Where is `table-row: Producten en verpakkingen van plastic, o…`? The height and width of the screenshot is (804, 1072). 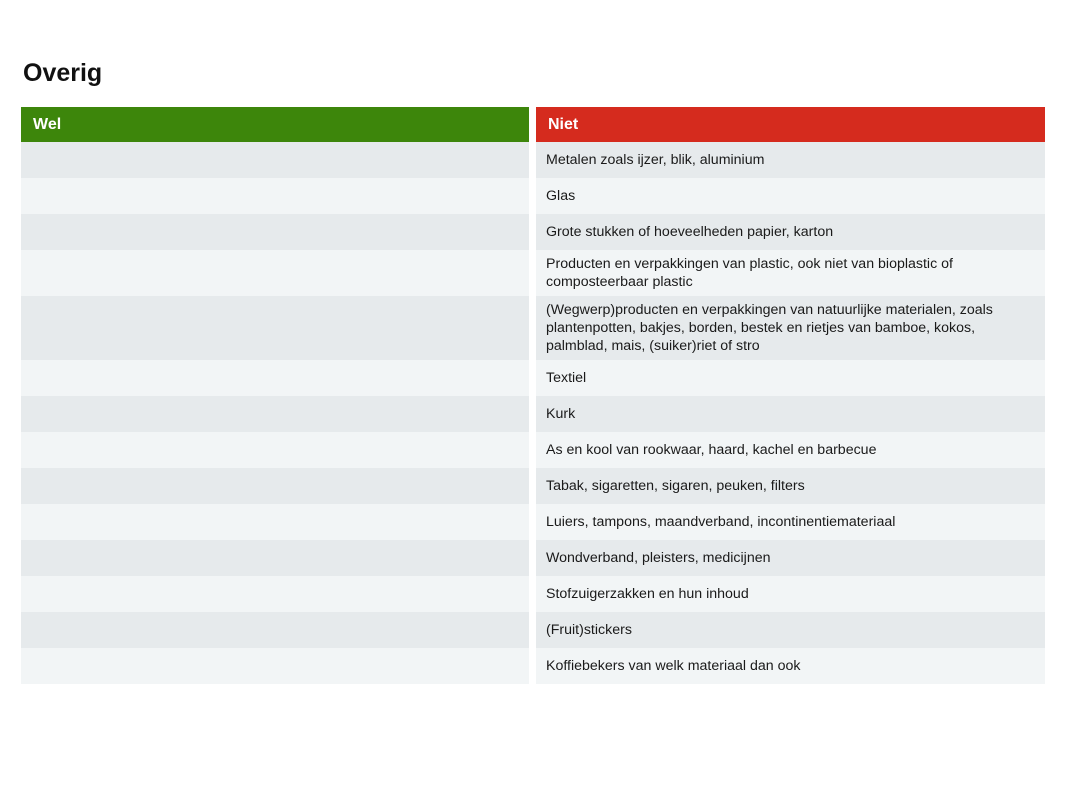 table-row: Producten en verpakkingen van plastic, o… is located at coordinates (533, 273).